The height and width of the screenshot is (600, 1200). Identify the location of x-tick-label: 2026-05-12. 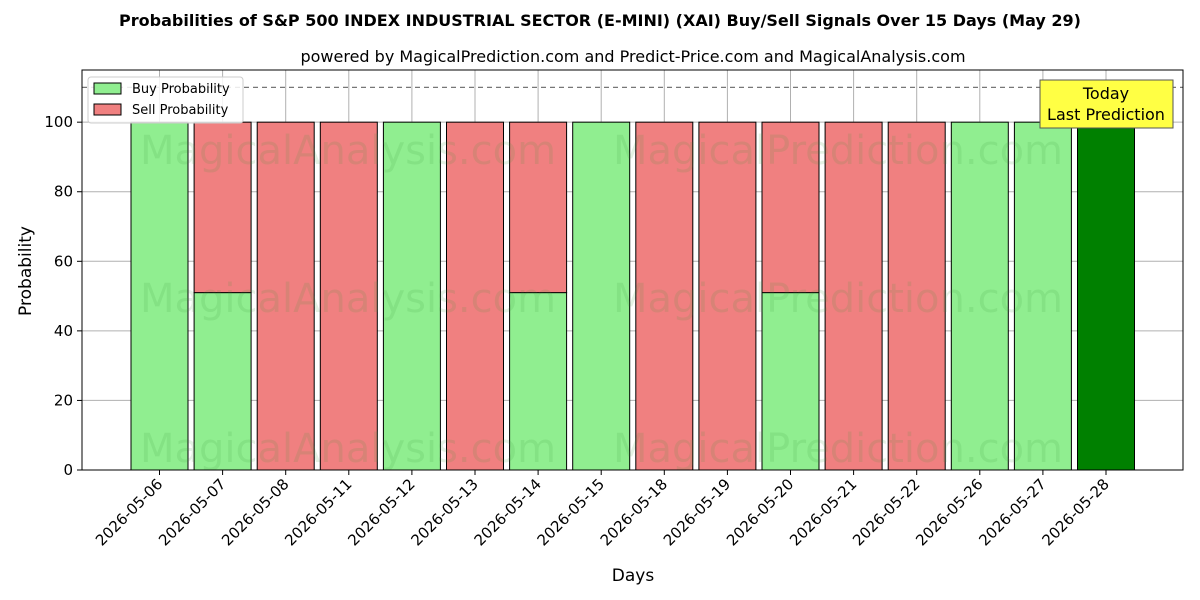
(381, 512).